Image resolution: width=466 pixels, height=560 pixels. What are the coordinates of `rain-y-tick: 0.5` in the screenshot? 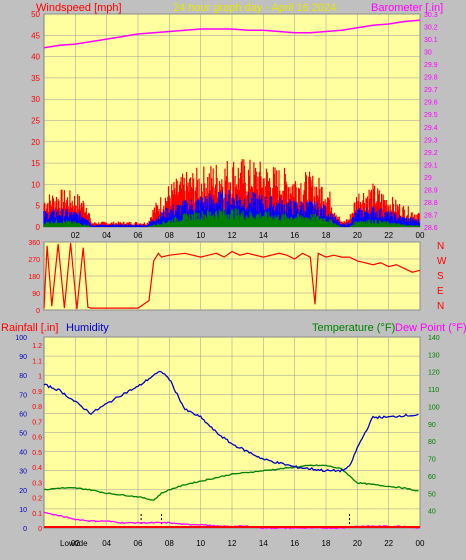 It's located at (37, 453).